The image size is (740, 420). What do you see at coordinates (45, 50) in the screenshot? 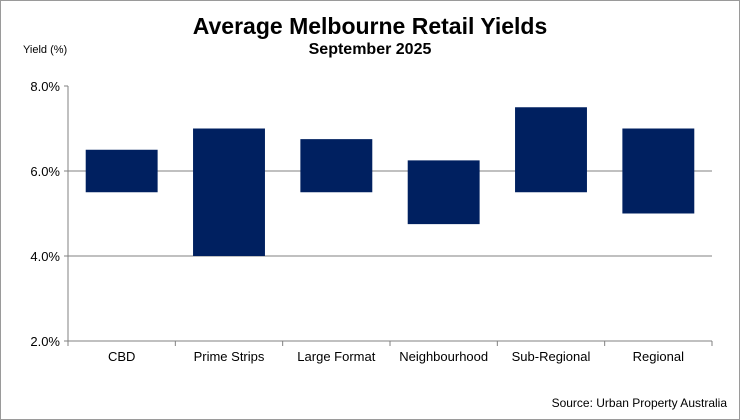
I see `y-axis-label: Yield (%)` at bounding box center [45, 50].